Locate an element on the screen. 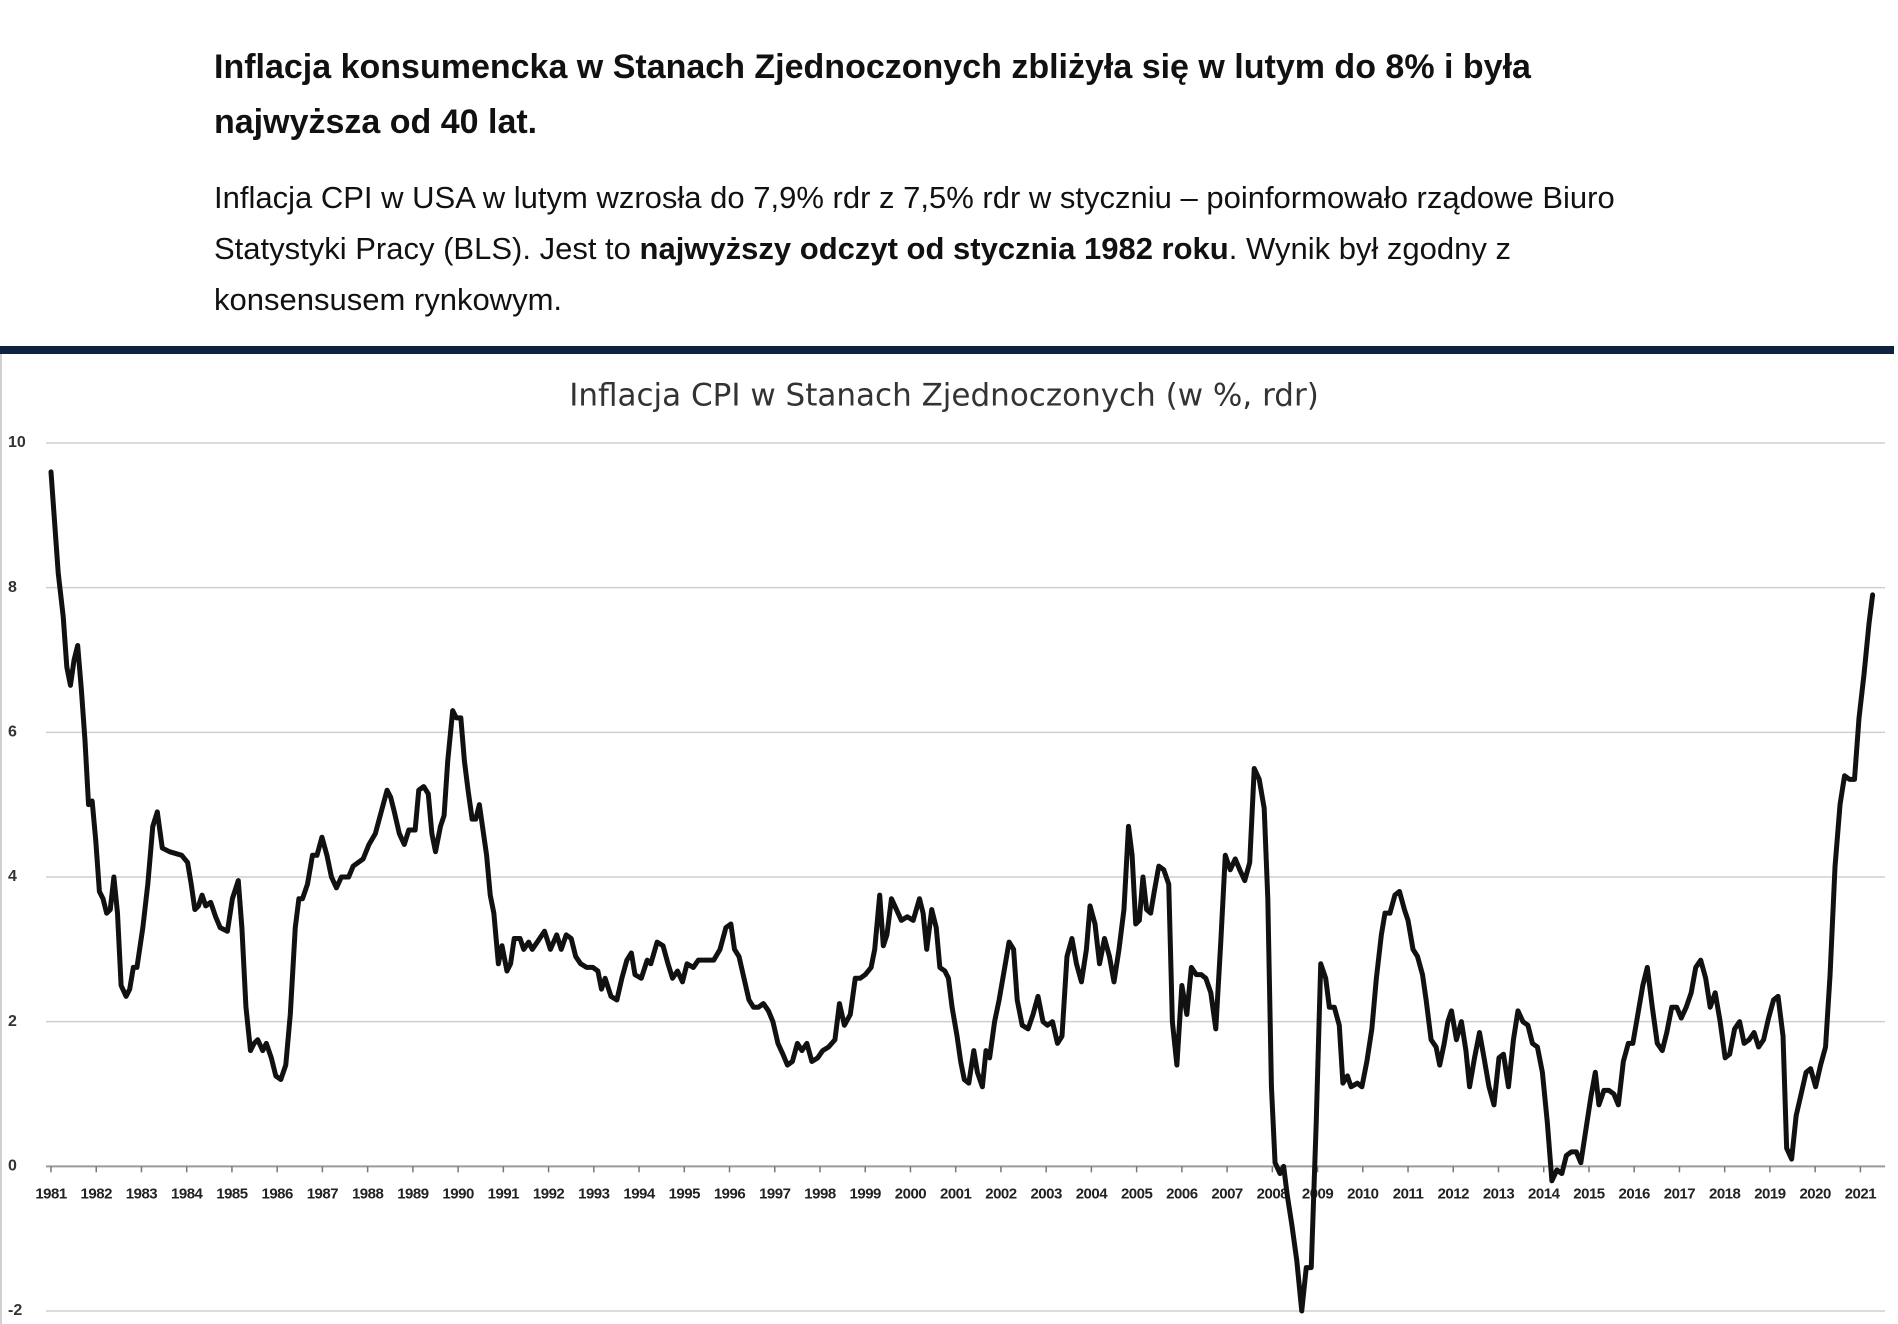 The height and width of the screenshot is (1324, 1898). y-tick-label: 10 is located at coordinates (17, 442).